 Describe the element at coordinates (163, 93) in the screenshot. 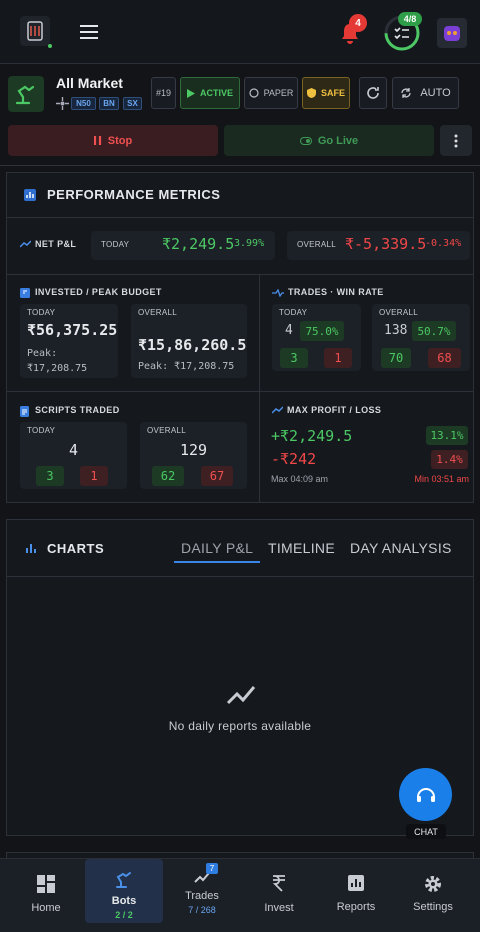

I see `bot-id: #19` at that location.